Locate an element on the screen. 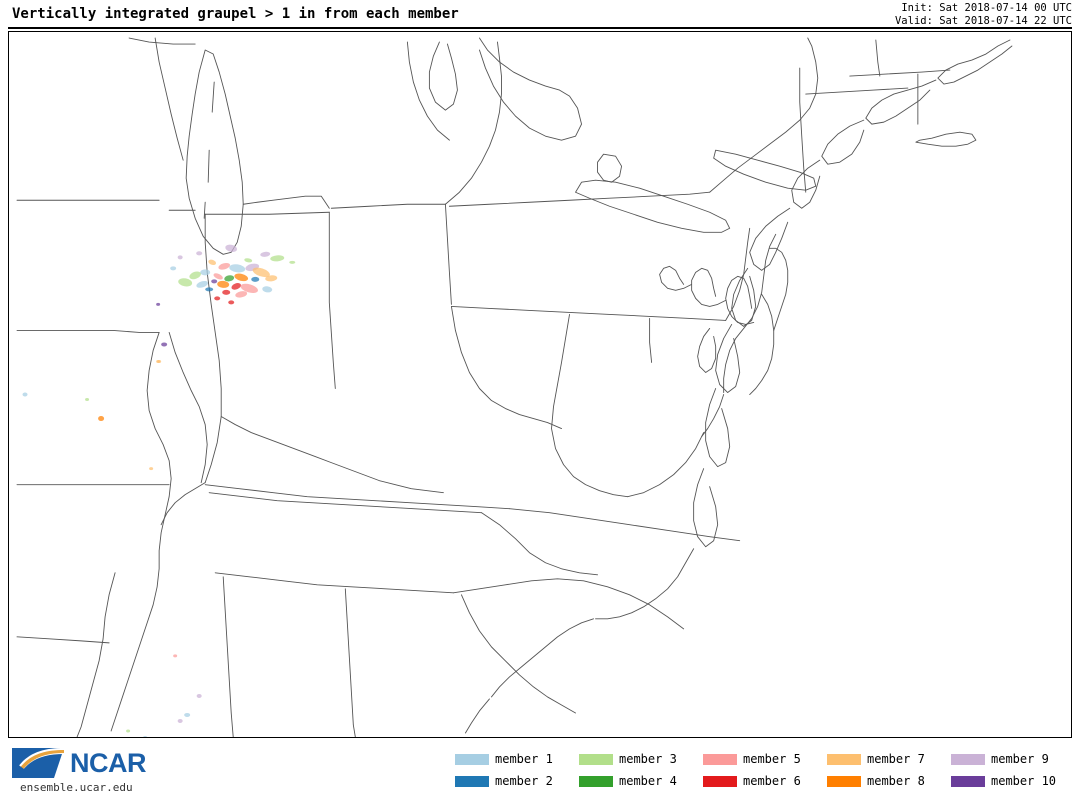 The width and height of the screenshot is (1080, 800). state-line-ny-n is located at coordinates (764, 115).